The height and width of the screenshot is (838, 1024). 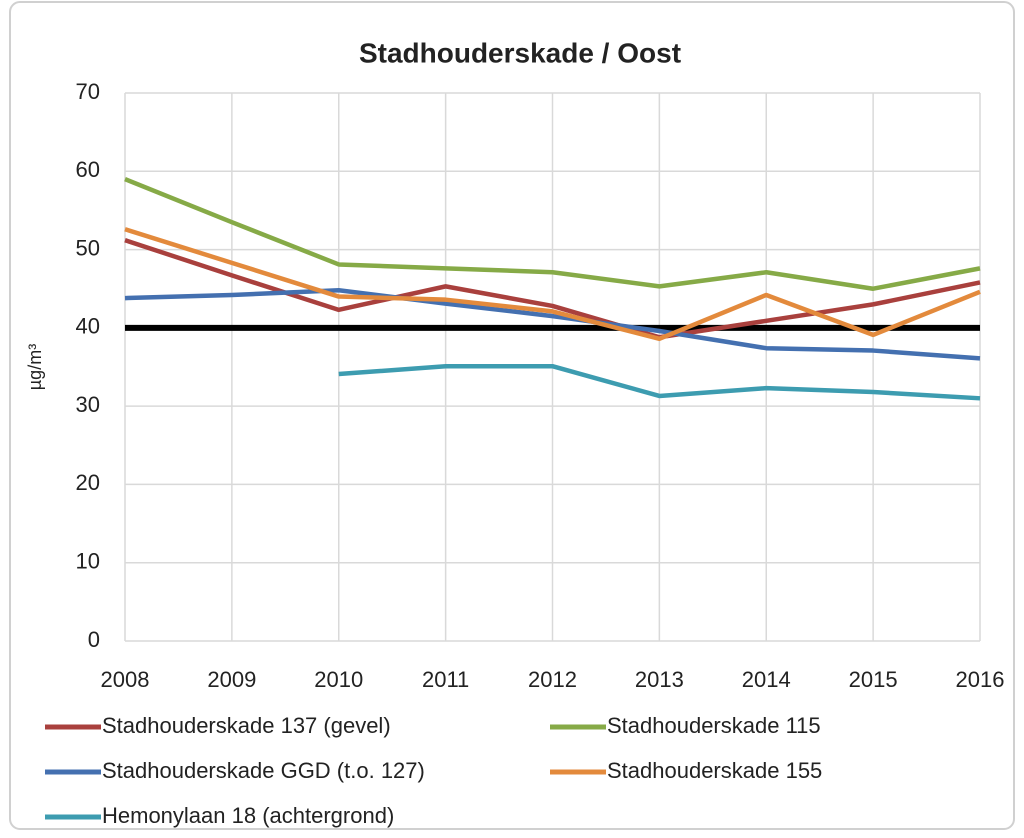 I want to click on y-tick-label: 50, so click(x=88, y=247).